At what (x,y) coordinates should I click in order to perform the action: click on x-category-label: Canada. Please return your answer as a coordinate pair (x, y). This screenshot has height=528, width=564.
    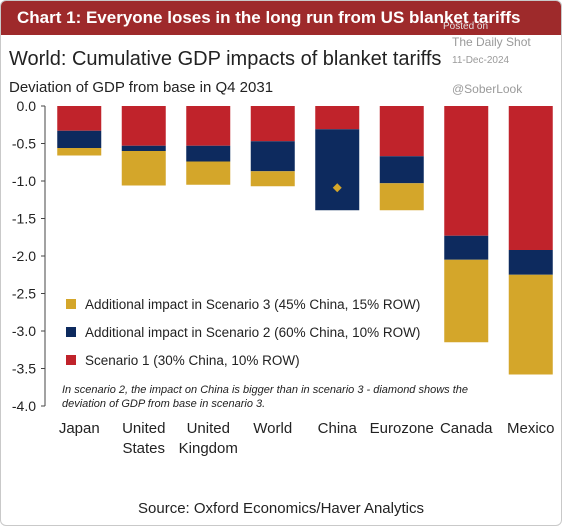
    Looking at the image, I should click on (466, 428).